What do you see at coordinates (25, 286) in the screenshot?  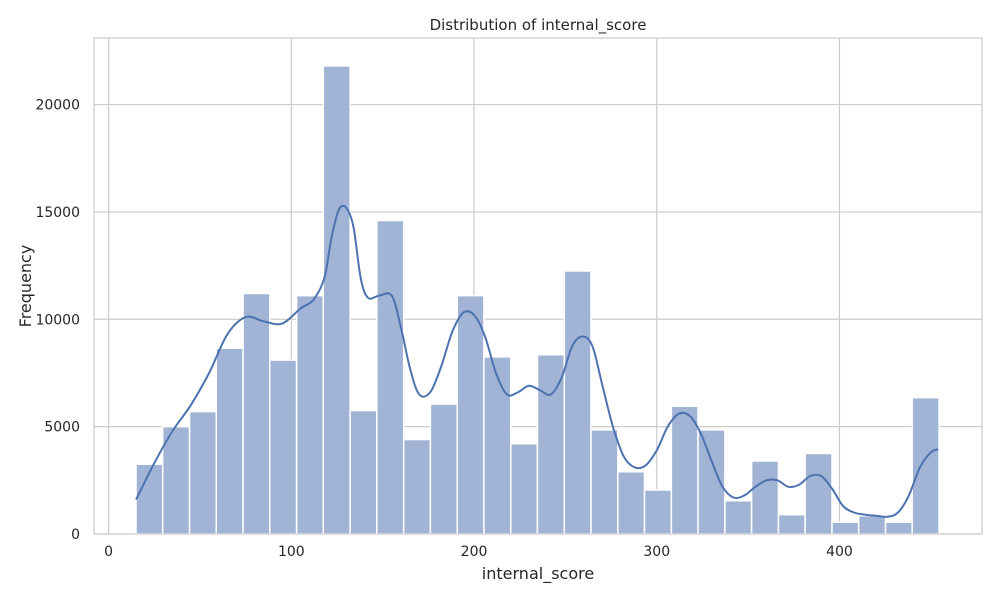 I see `y-axis-label: Frequency` at bounding box center [25, 286].